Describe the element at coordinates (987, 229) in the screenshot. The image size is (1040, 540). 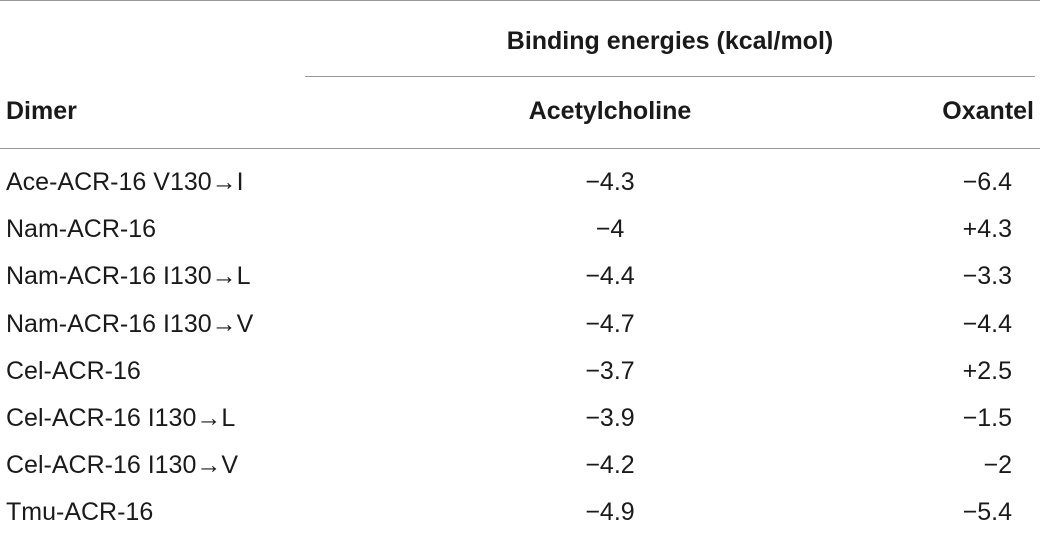
I see `cell-oxantel: +4.3` at that location.